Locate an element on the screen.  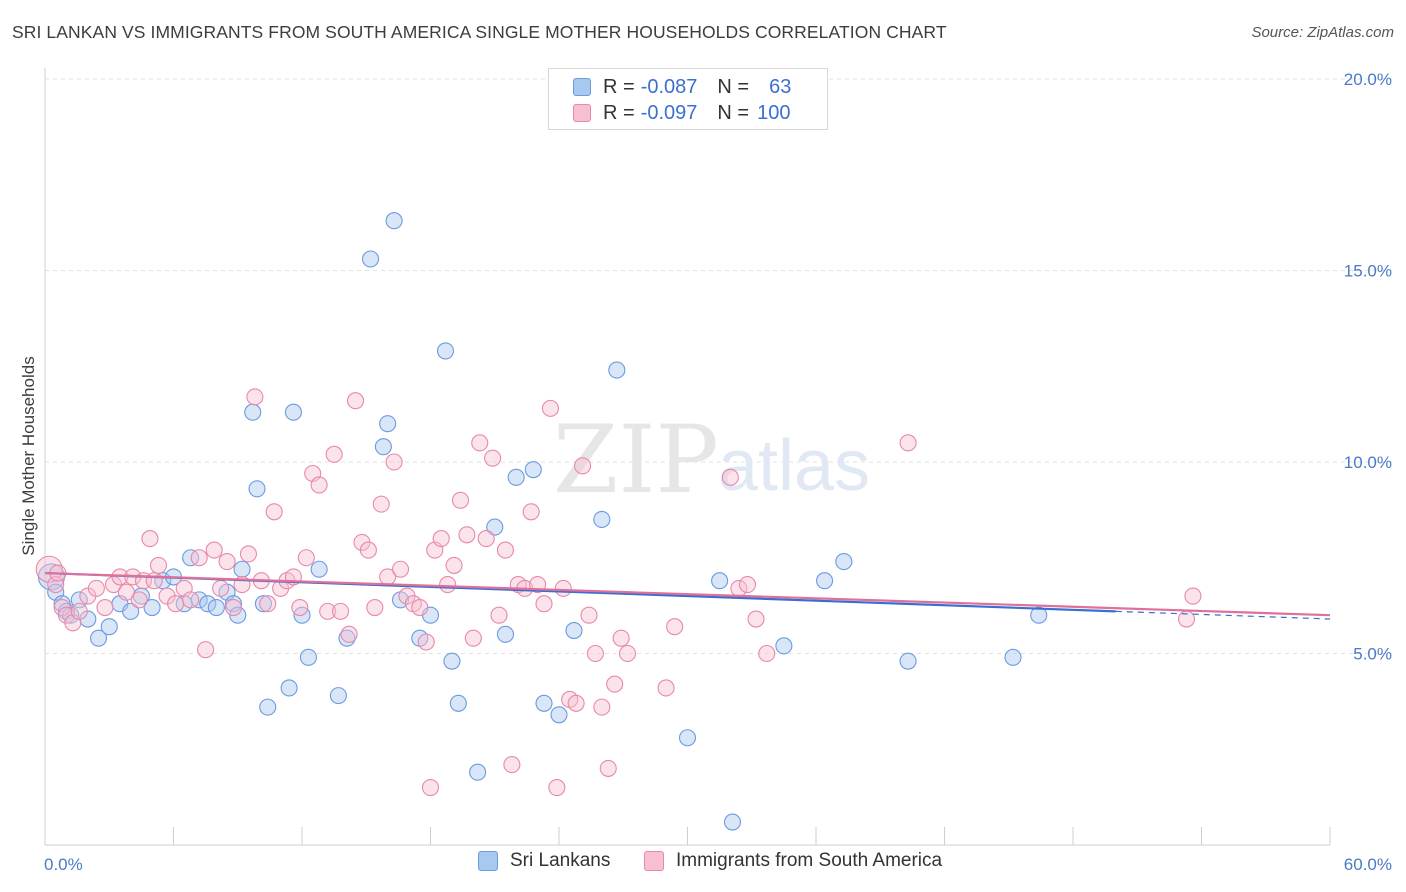
y-tick-label: 20.0% is located at coordinates (1368, 79).